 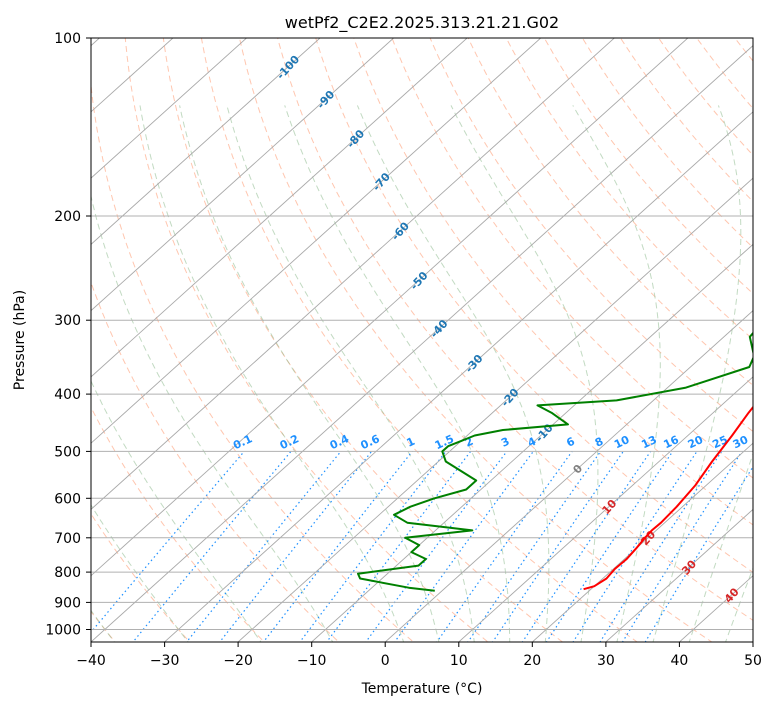 I want to click on y-tick-label: 700, so click(x=67, y=539).